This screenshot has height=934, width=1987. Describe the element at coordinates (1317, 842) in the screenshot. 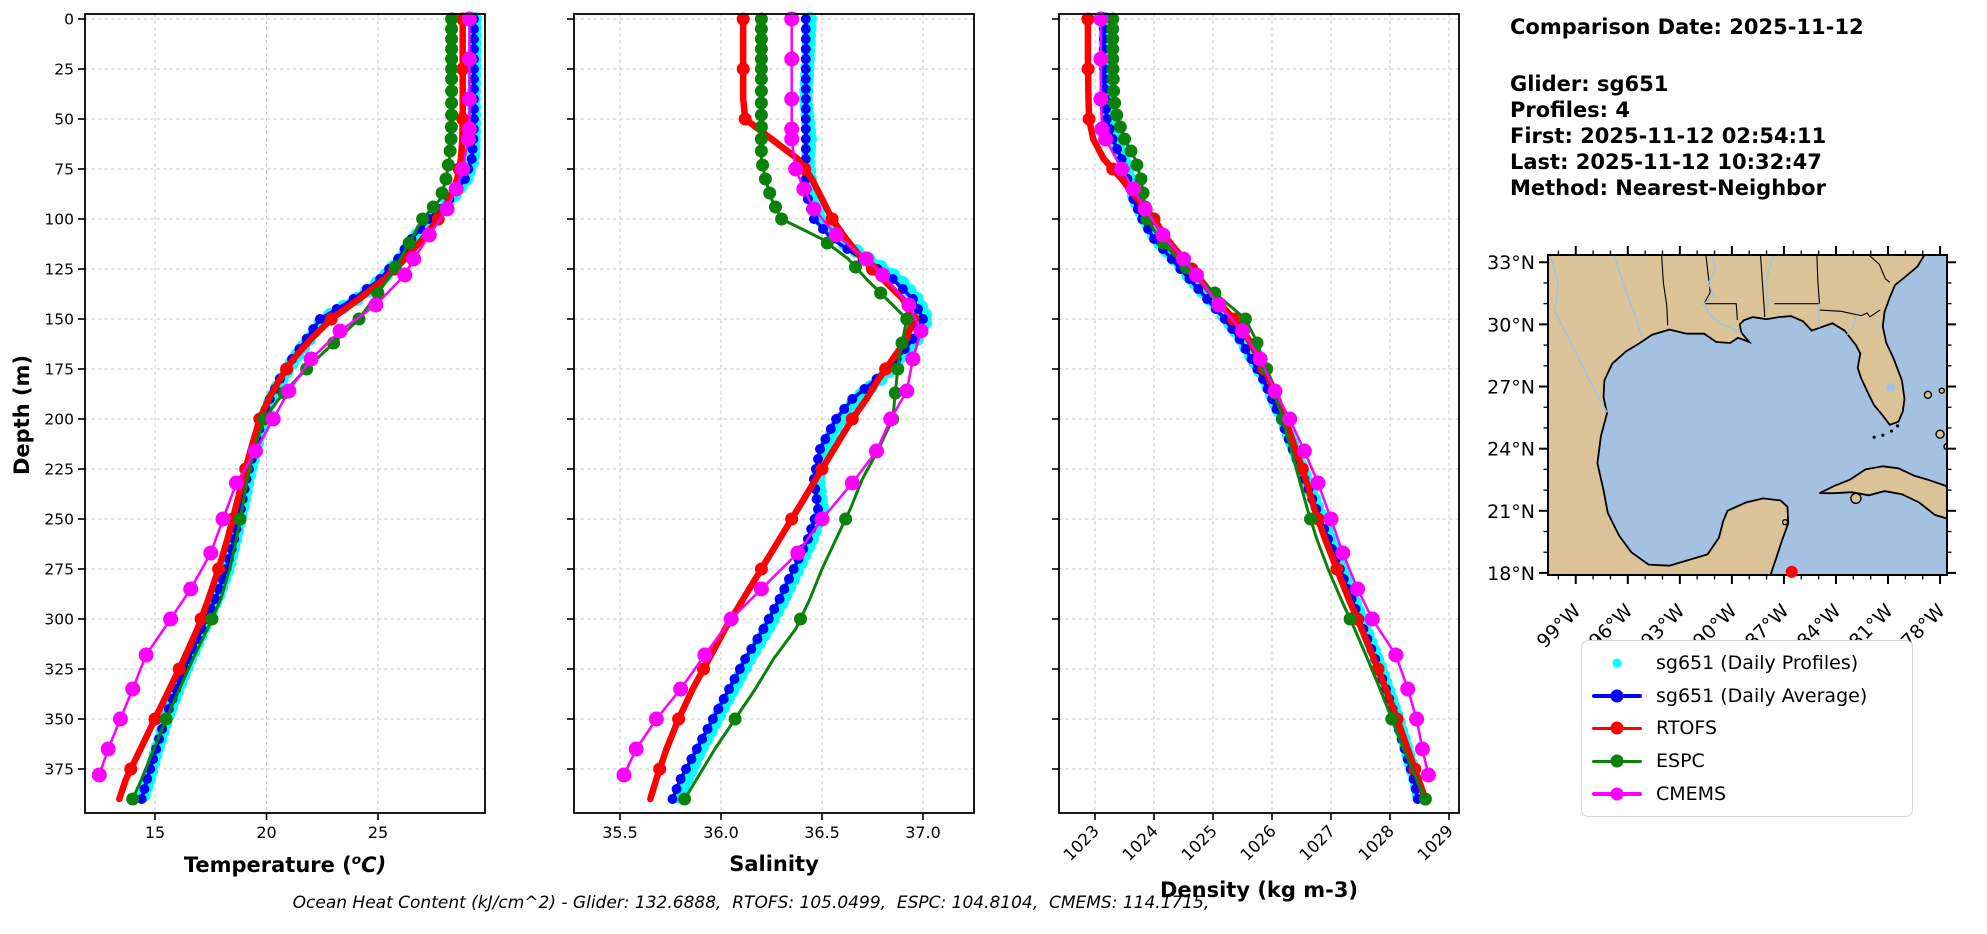

I see `svg-text: 1027` at that location.